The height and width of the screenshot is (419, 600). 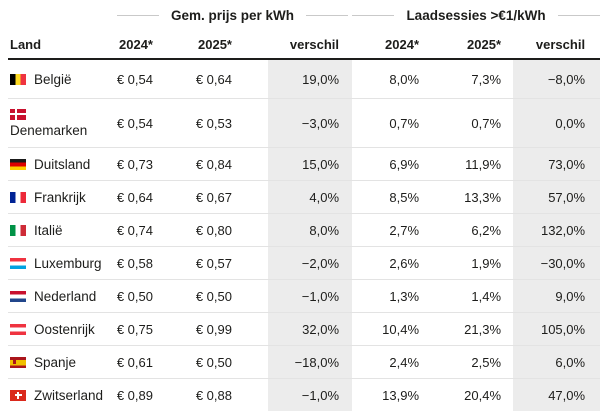 What do you see at coordinates (18, 395) in the screenshot?
I see `switzerland-flag-icon` at bounding box center [18, 395].